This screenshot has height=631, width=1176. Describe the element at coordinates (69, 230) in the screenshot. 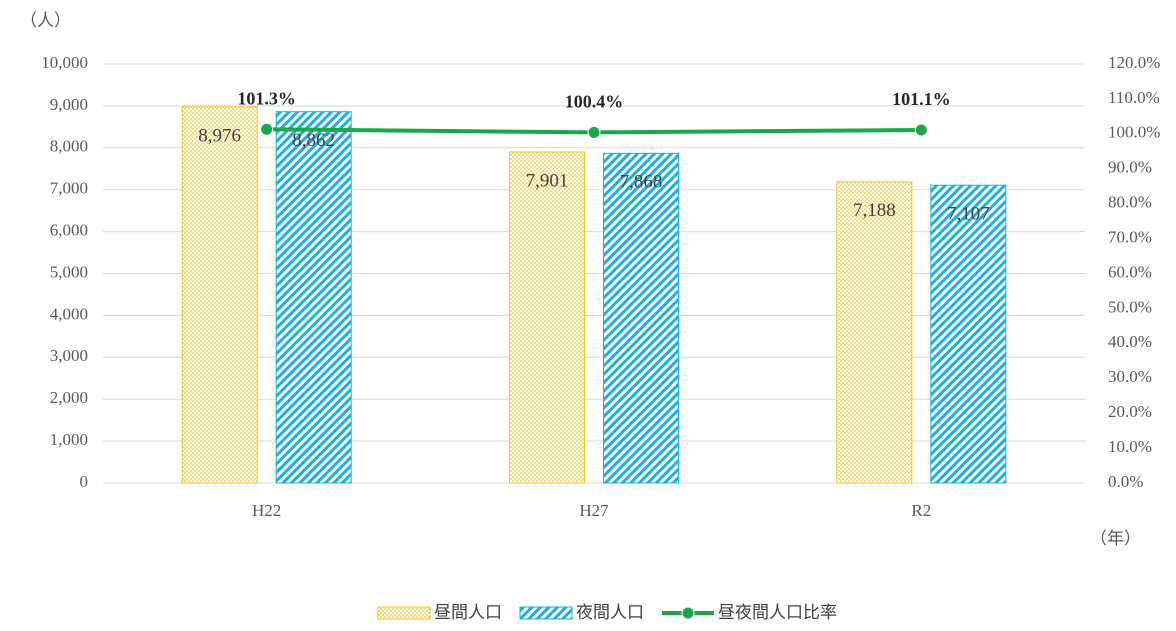

I see `y-tick-label: 6,000` at that location.